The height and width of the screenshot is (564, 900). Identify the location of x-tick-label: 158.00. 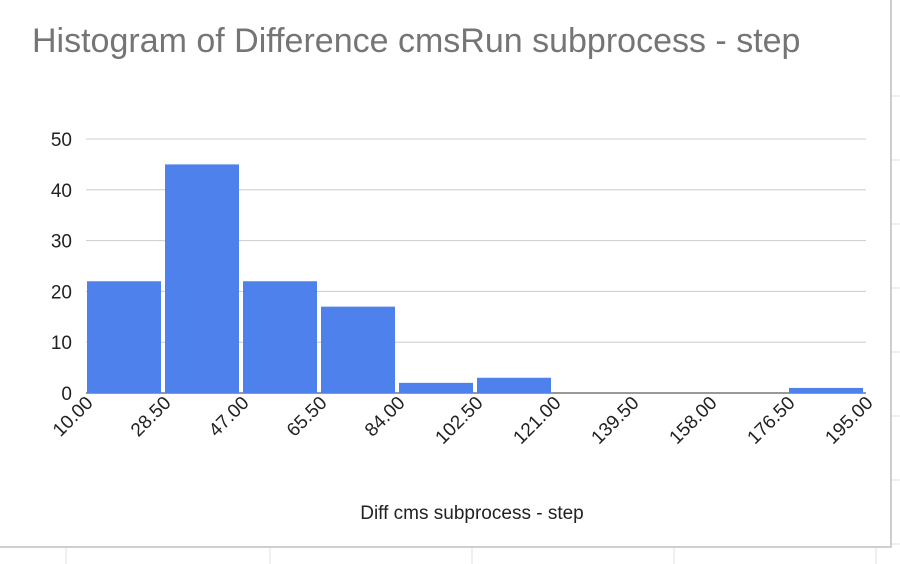
(694, 421).